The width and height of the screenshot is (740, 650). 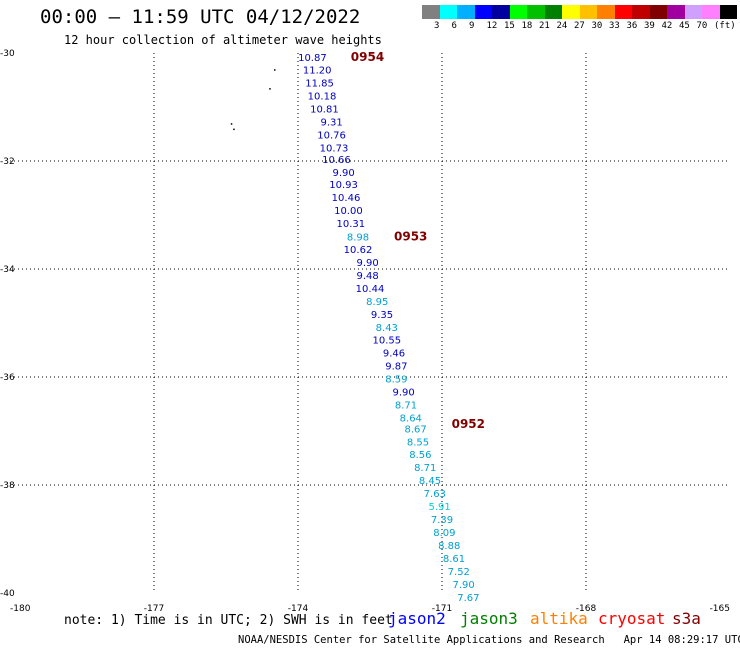 I want to click on wave-height-label: 8.88, so click(x=449, y=546).